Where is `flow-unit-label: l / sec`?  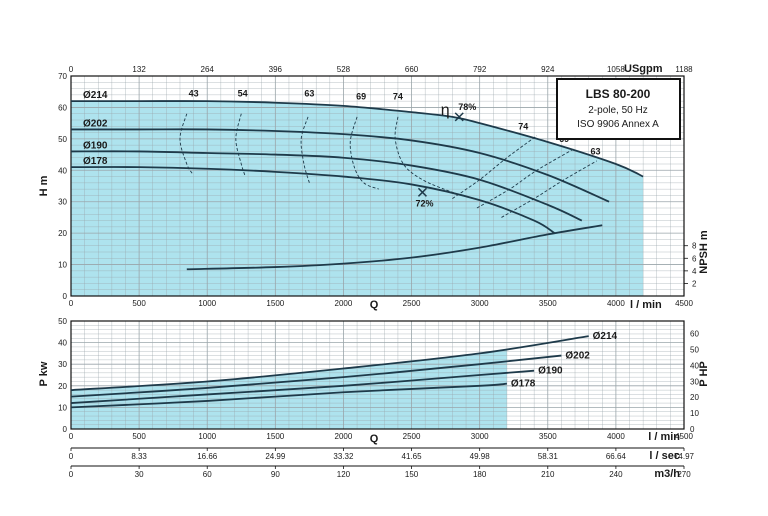
flow-unit-label: l / sec is located at coordinates (664, 456).